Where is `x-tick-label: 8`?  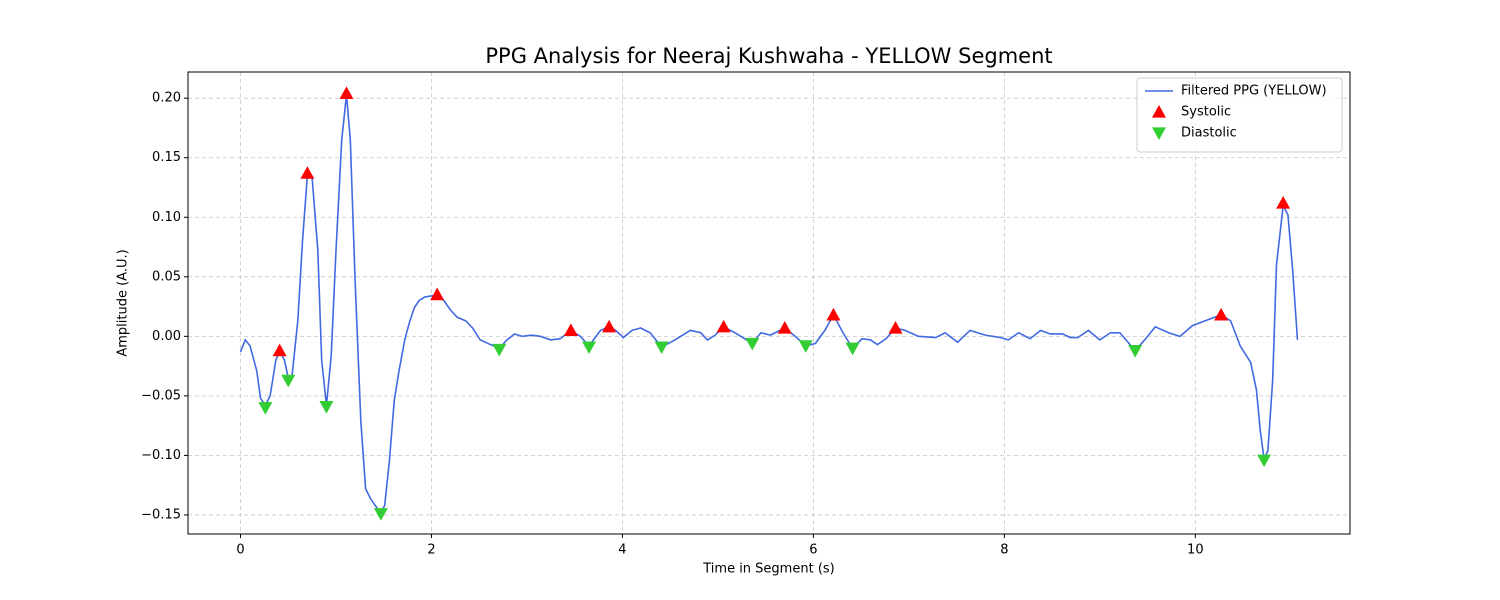
x-tick-label: 8 is located at coordinates (1004, 550).